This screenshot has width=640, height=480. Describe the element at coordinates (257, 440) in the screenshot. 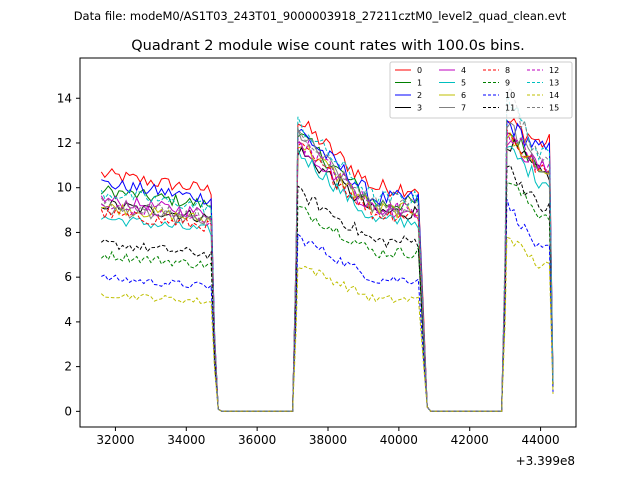

I see `x-tick-label: 36000` at that location.